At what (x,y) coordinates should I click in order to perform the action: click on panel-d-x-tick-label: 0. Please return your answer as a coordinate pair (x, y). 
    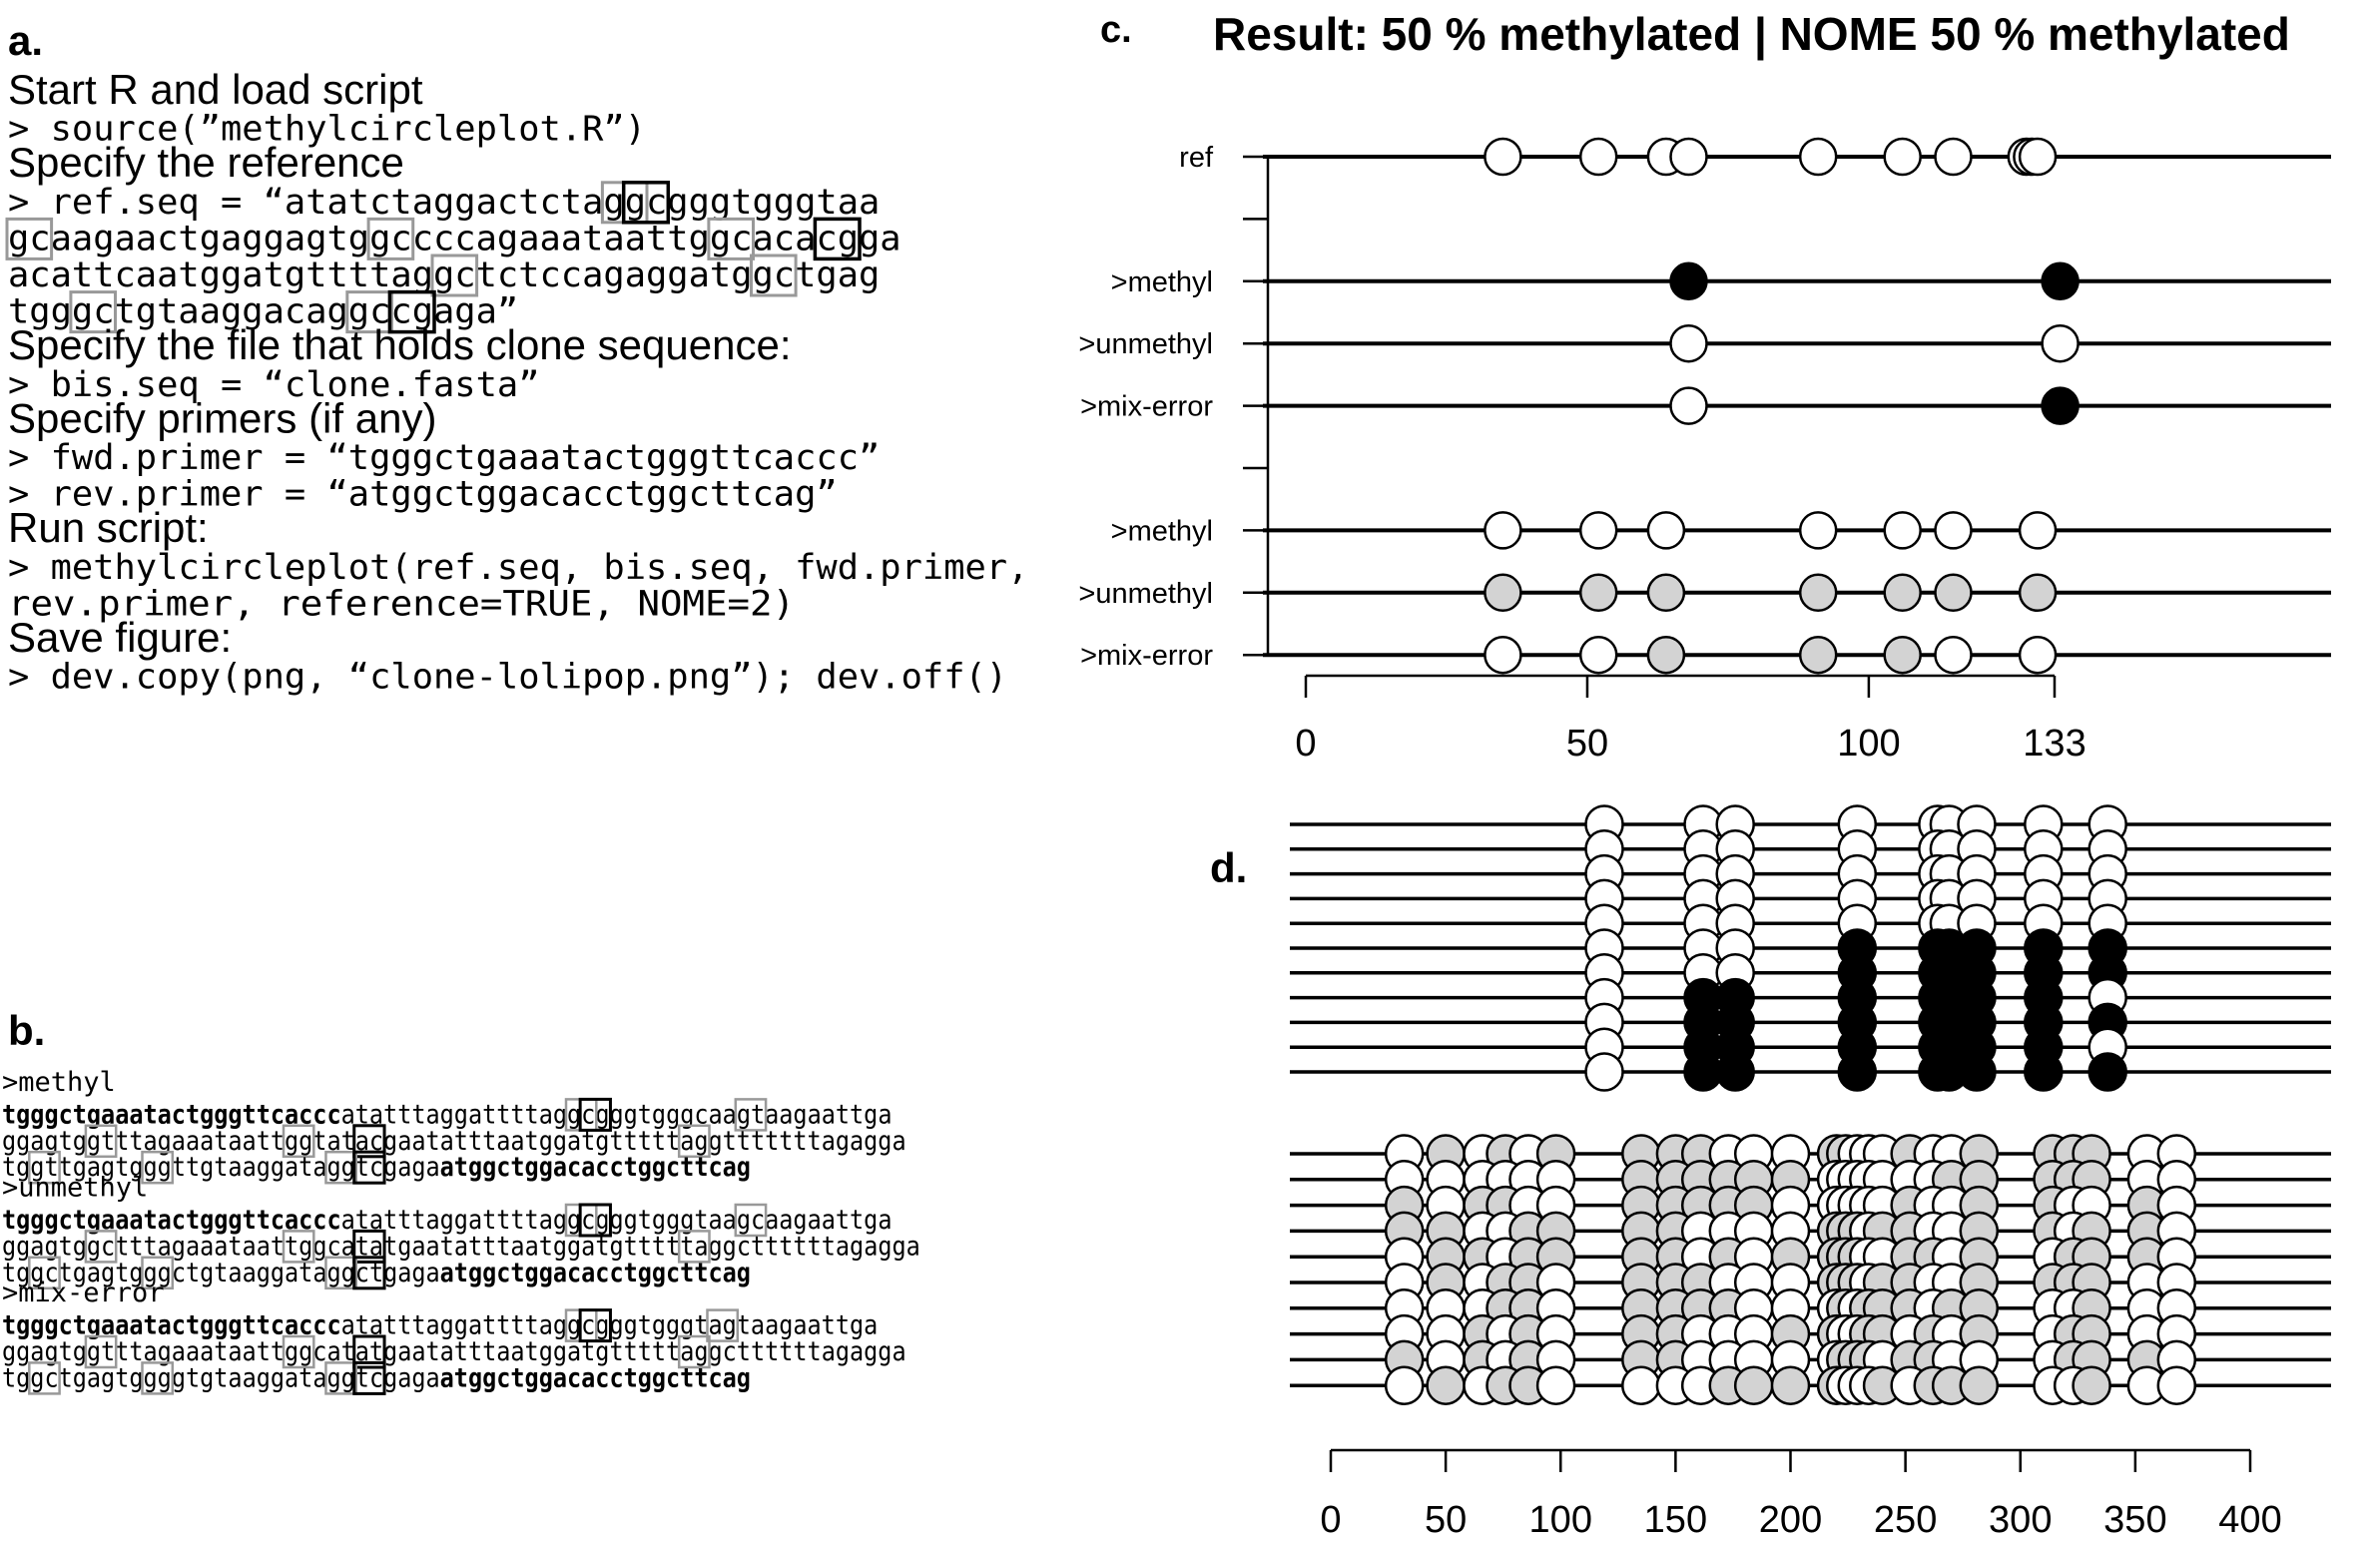
    Looking at the image, I should click on (1330, 1520).